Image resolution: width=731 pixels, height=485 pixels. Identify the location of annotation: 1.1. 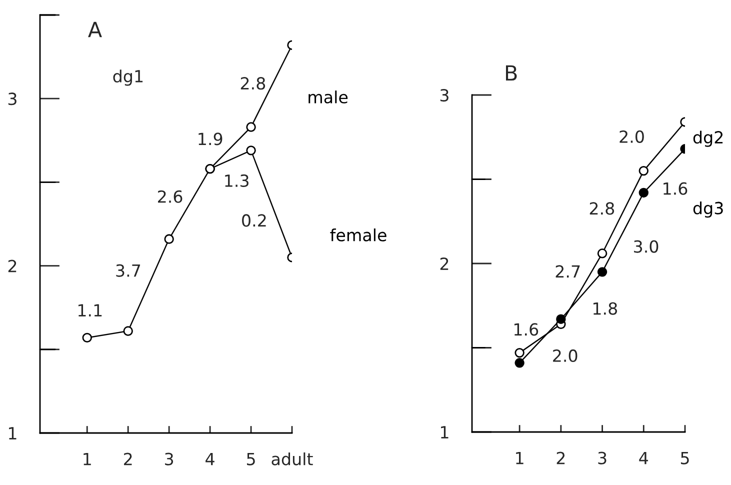
(90, 310).